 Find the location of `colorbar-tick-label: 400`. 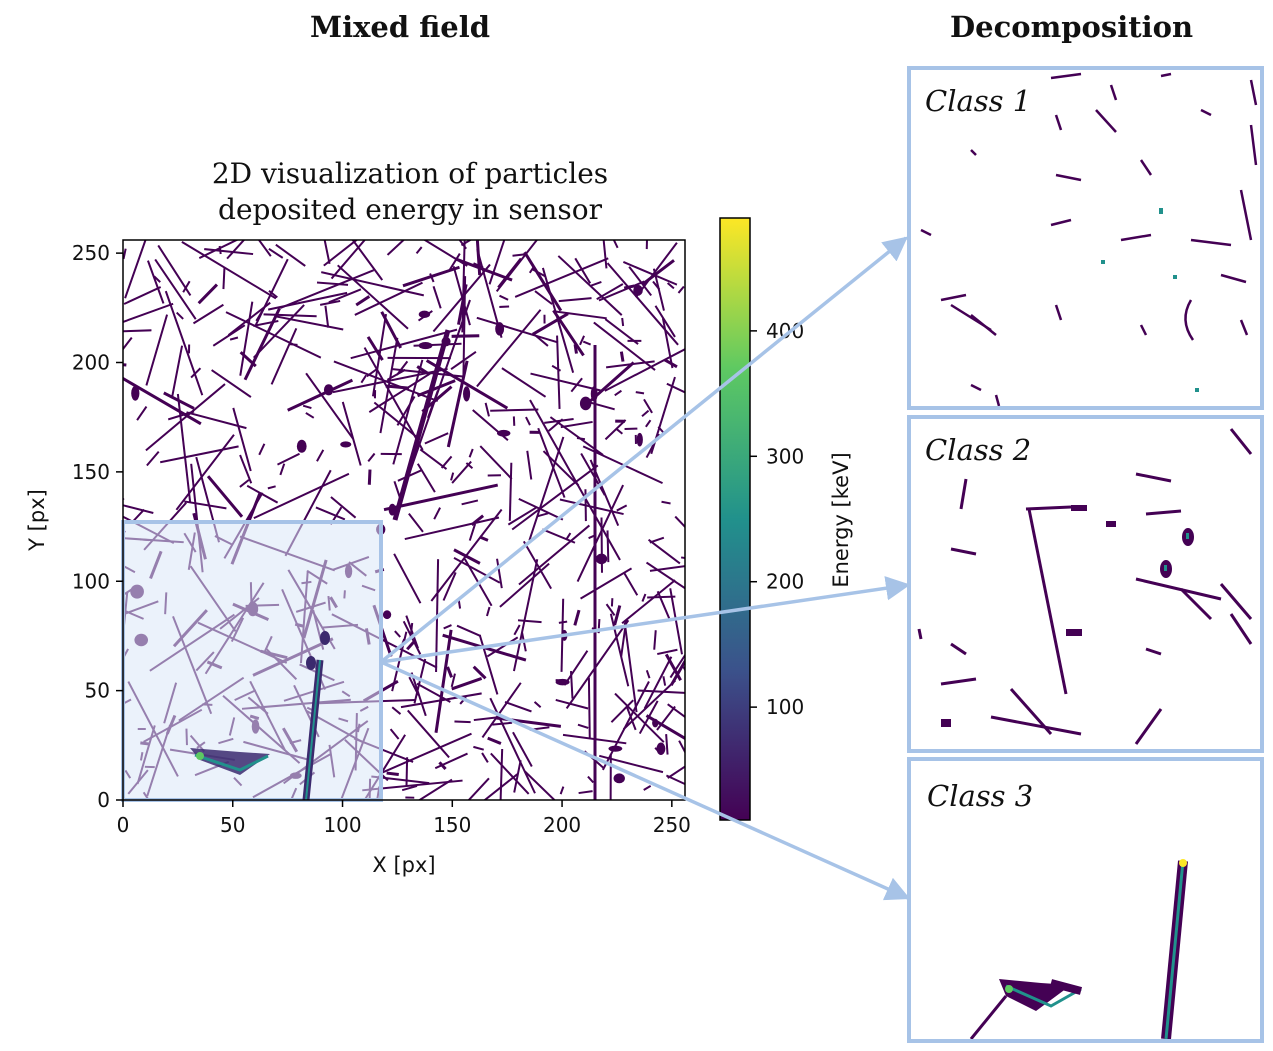

colorbar-tick-label: 400 is located at coordinates (785, 331).